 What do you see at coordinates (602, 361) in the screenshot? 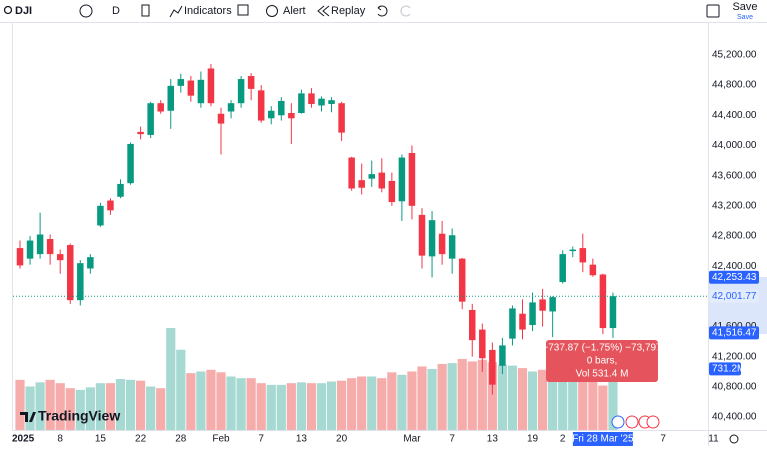
I see `measure-tooltip` at bounding box center [602, 361].